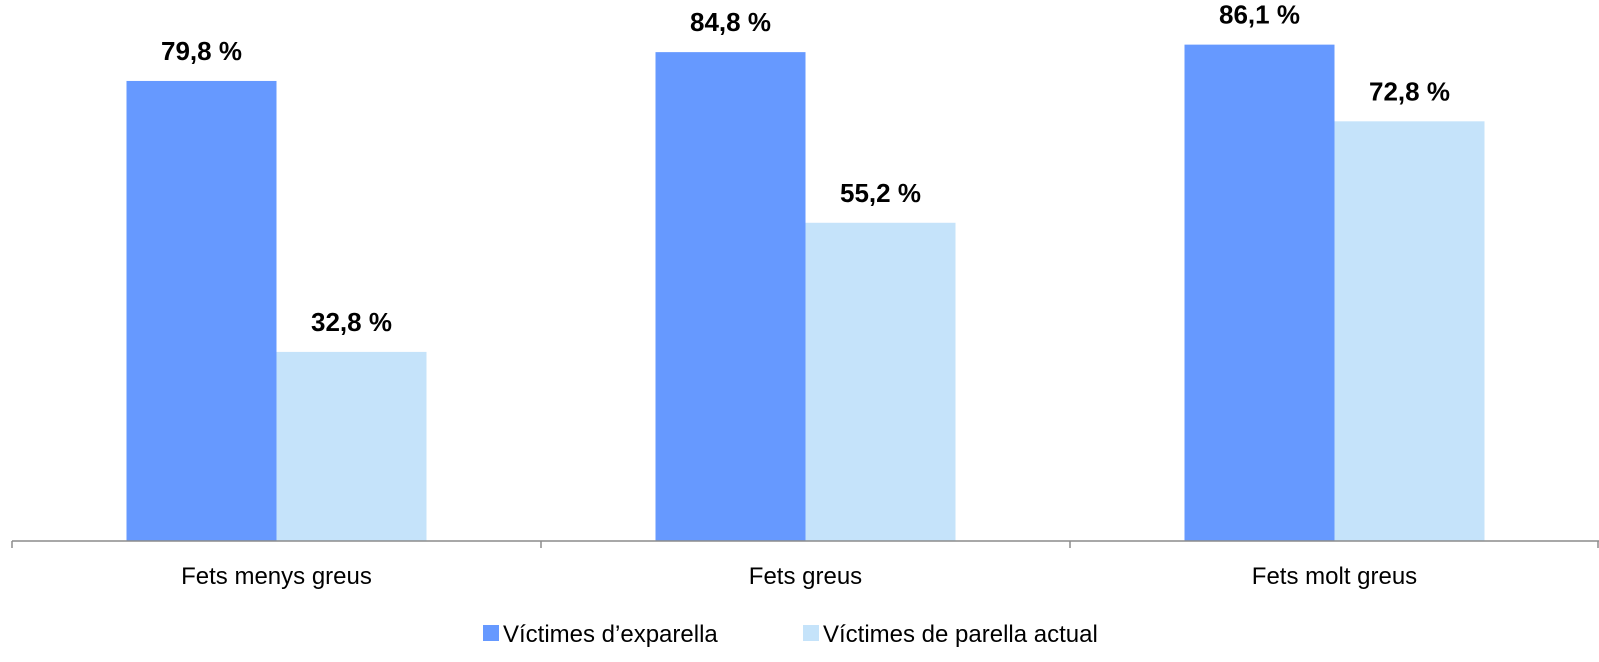 Image resolution: width=1599 pixels, height=662 pixels. I want to click on data-label-parella-actual-3: 72,8 %, so click(1409, 91).